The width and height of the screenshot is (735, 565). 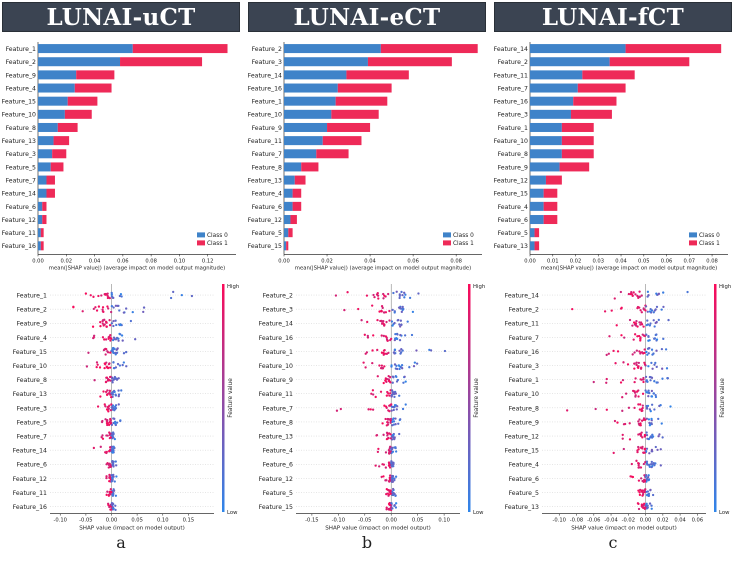 I want to click on bar-category-label: Feature_5, so click(x=21, y=167).